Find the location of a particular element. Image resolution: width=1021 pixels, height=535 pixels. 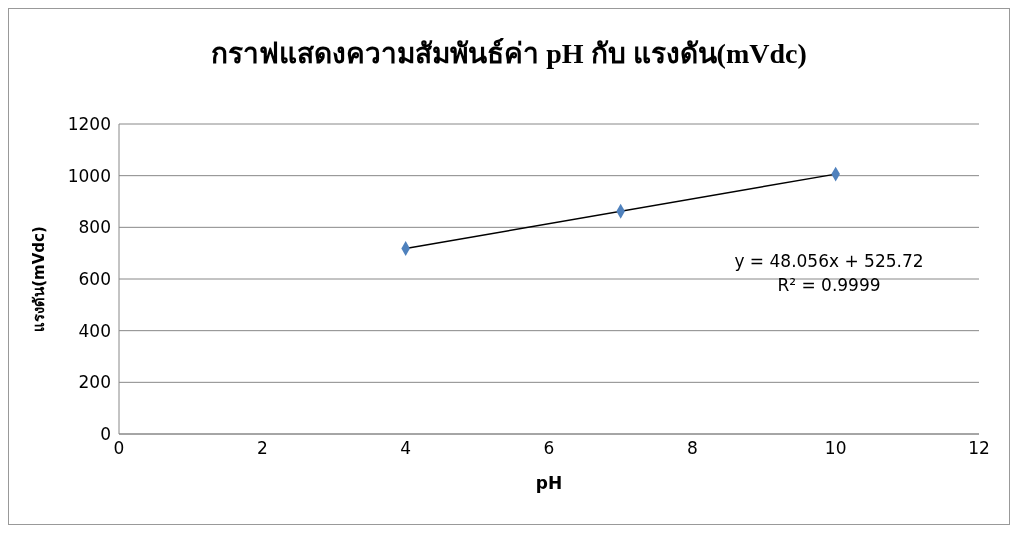

x-tick-label: 10 is located at coordinates (835, 448).